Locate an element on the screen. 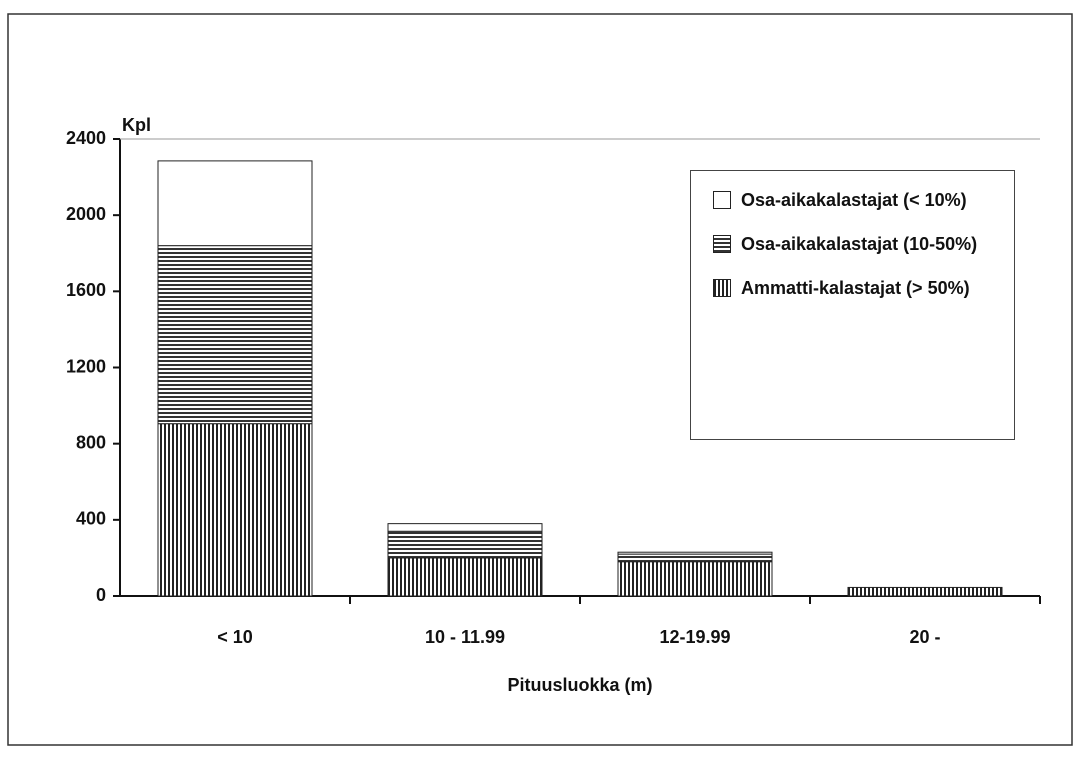 The width and height of the screenshot is (1079, 757). y-axis-label: Kpl is located at coordinates (136, 125).